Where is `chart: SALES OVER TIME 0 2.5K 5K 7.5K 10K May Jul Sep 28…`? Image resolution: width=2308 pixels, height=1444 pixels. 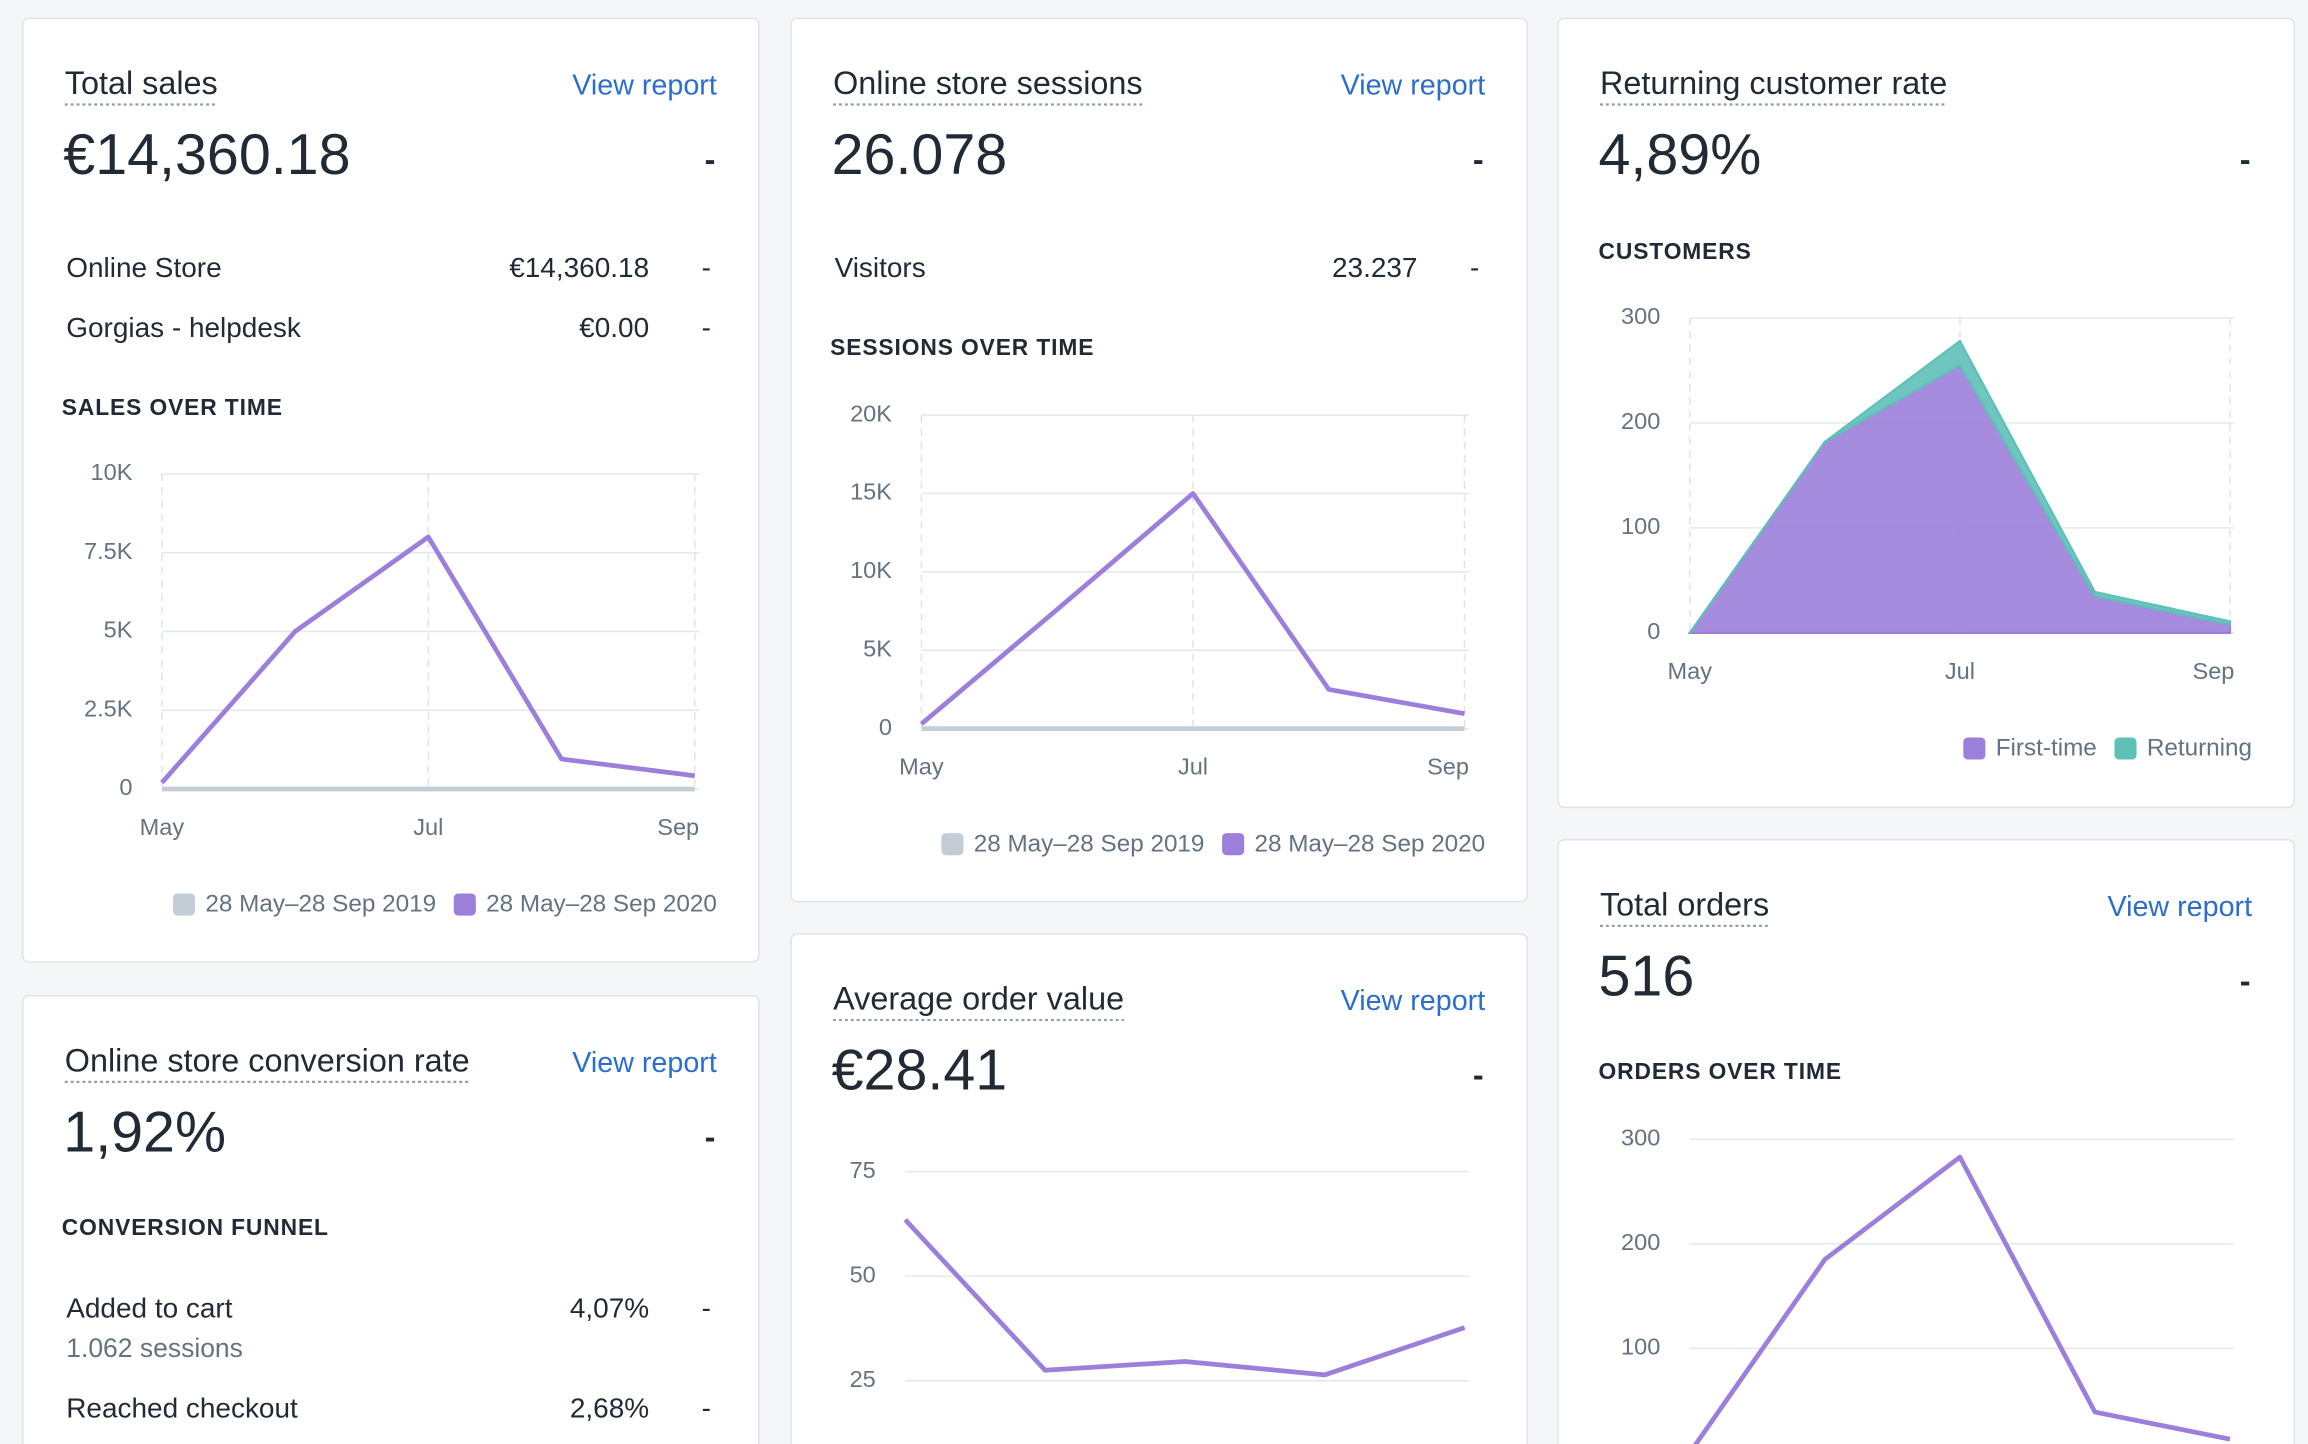
chart: SALES OVER TIME 0 2.5K 5K 7.5K 10K May Jul Sep 28… is located at coordinates (389, 655).